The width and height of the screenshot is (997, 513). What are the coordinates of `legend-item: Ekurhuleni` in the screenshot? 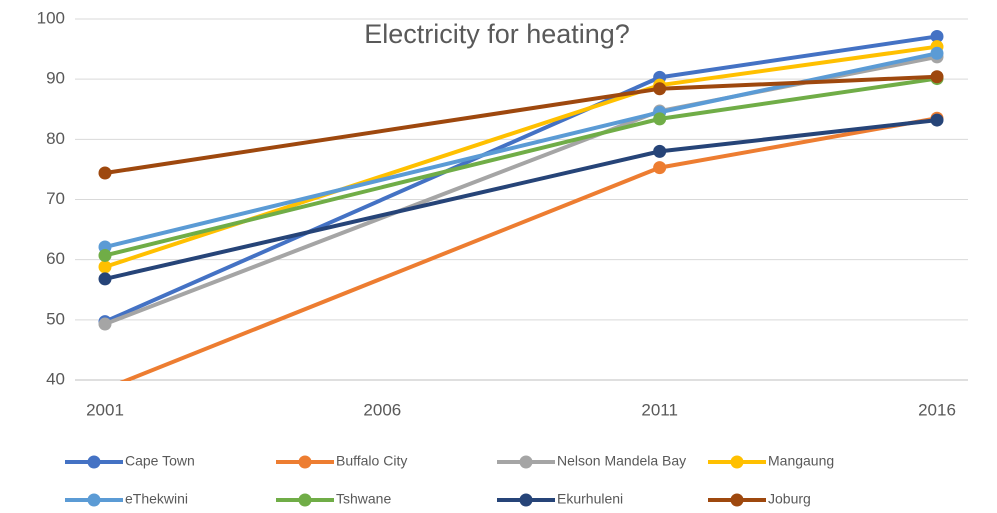 It's located at (560, 499).